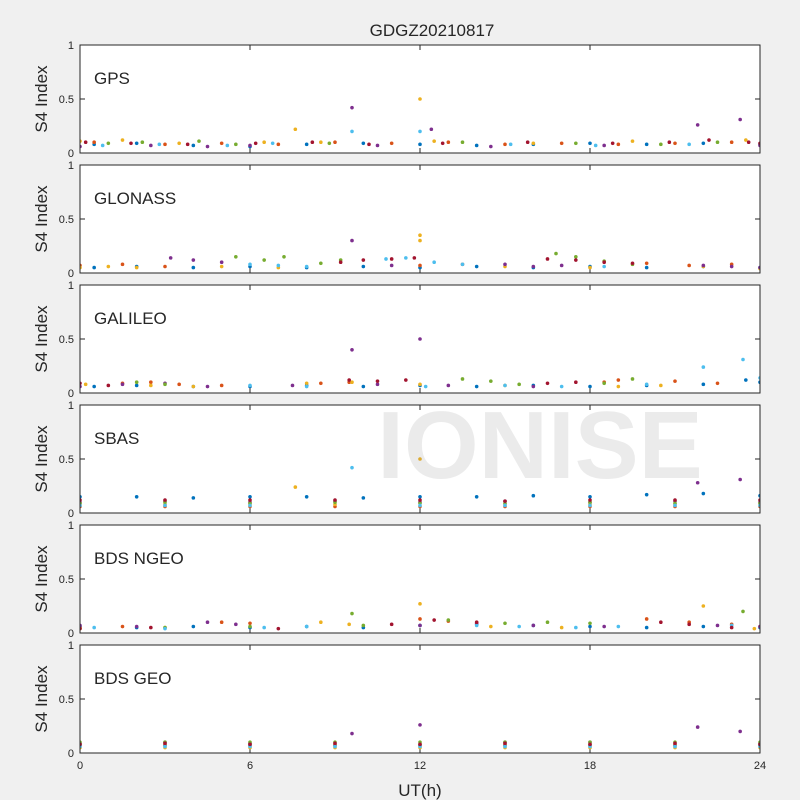 The width and height of the screenshot is (800, 800). What do you see at coordinates (132, 678) in the screenshot?
I see `panel-label: BDS GEO` at bounding box center [132, 678].